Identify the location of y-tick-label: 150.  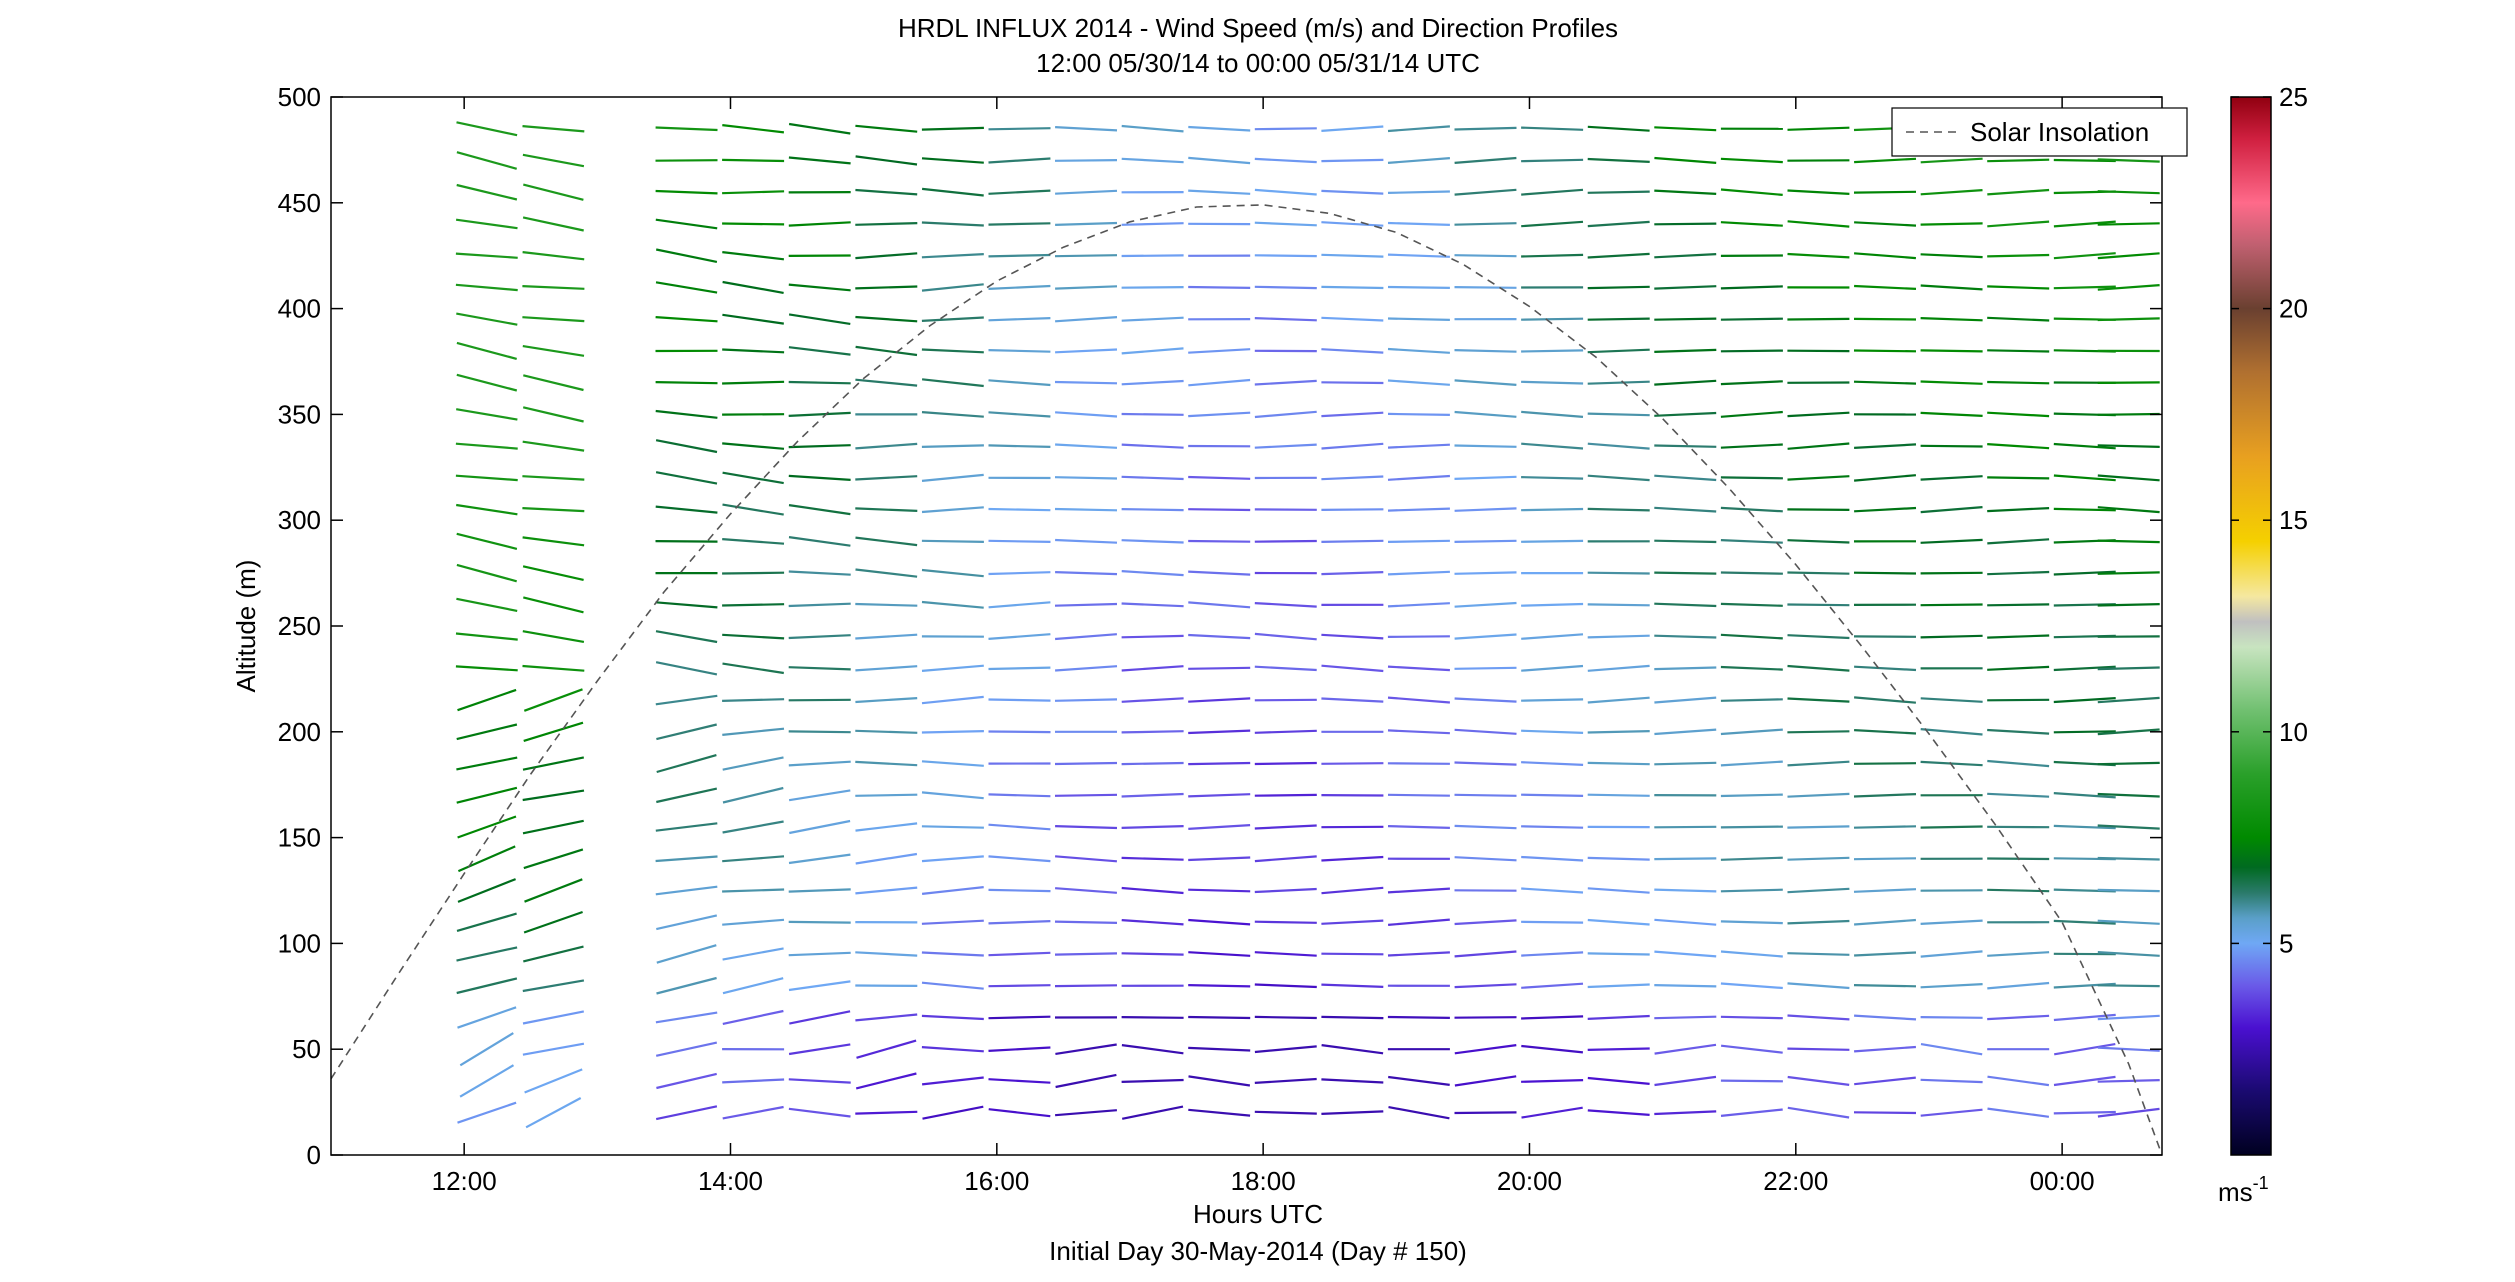
(299, 838).